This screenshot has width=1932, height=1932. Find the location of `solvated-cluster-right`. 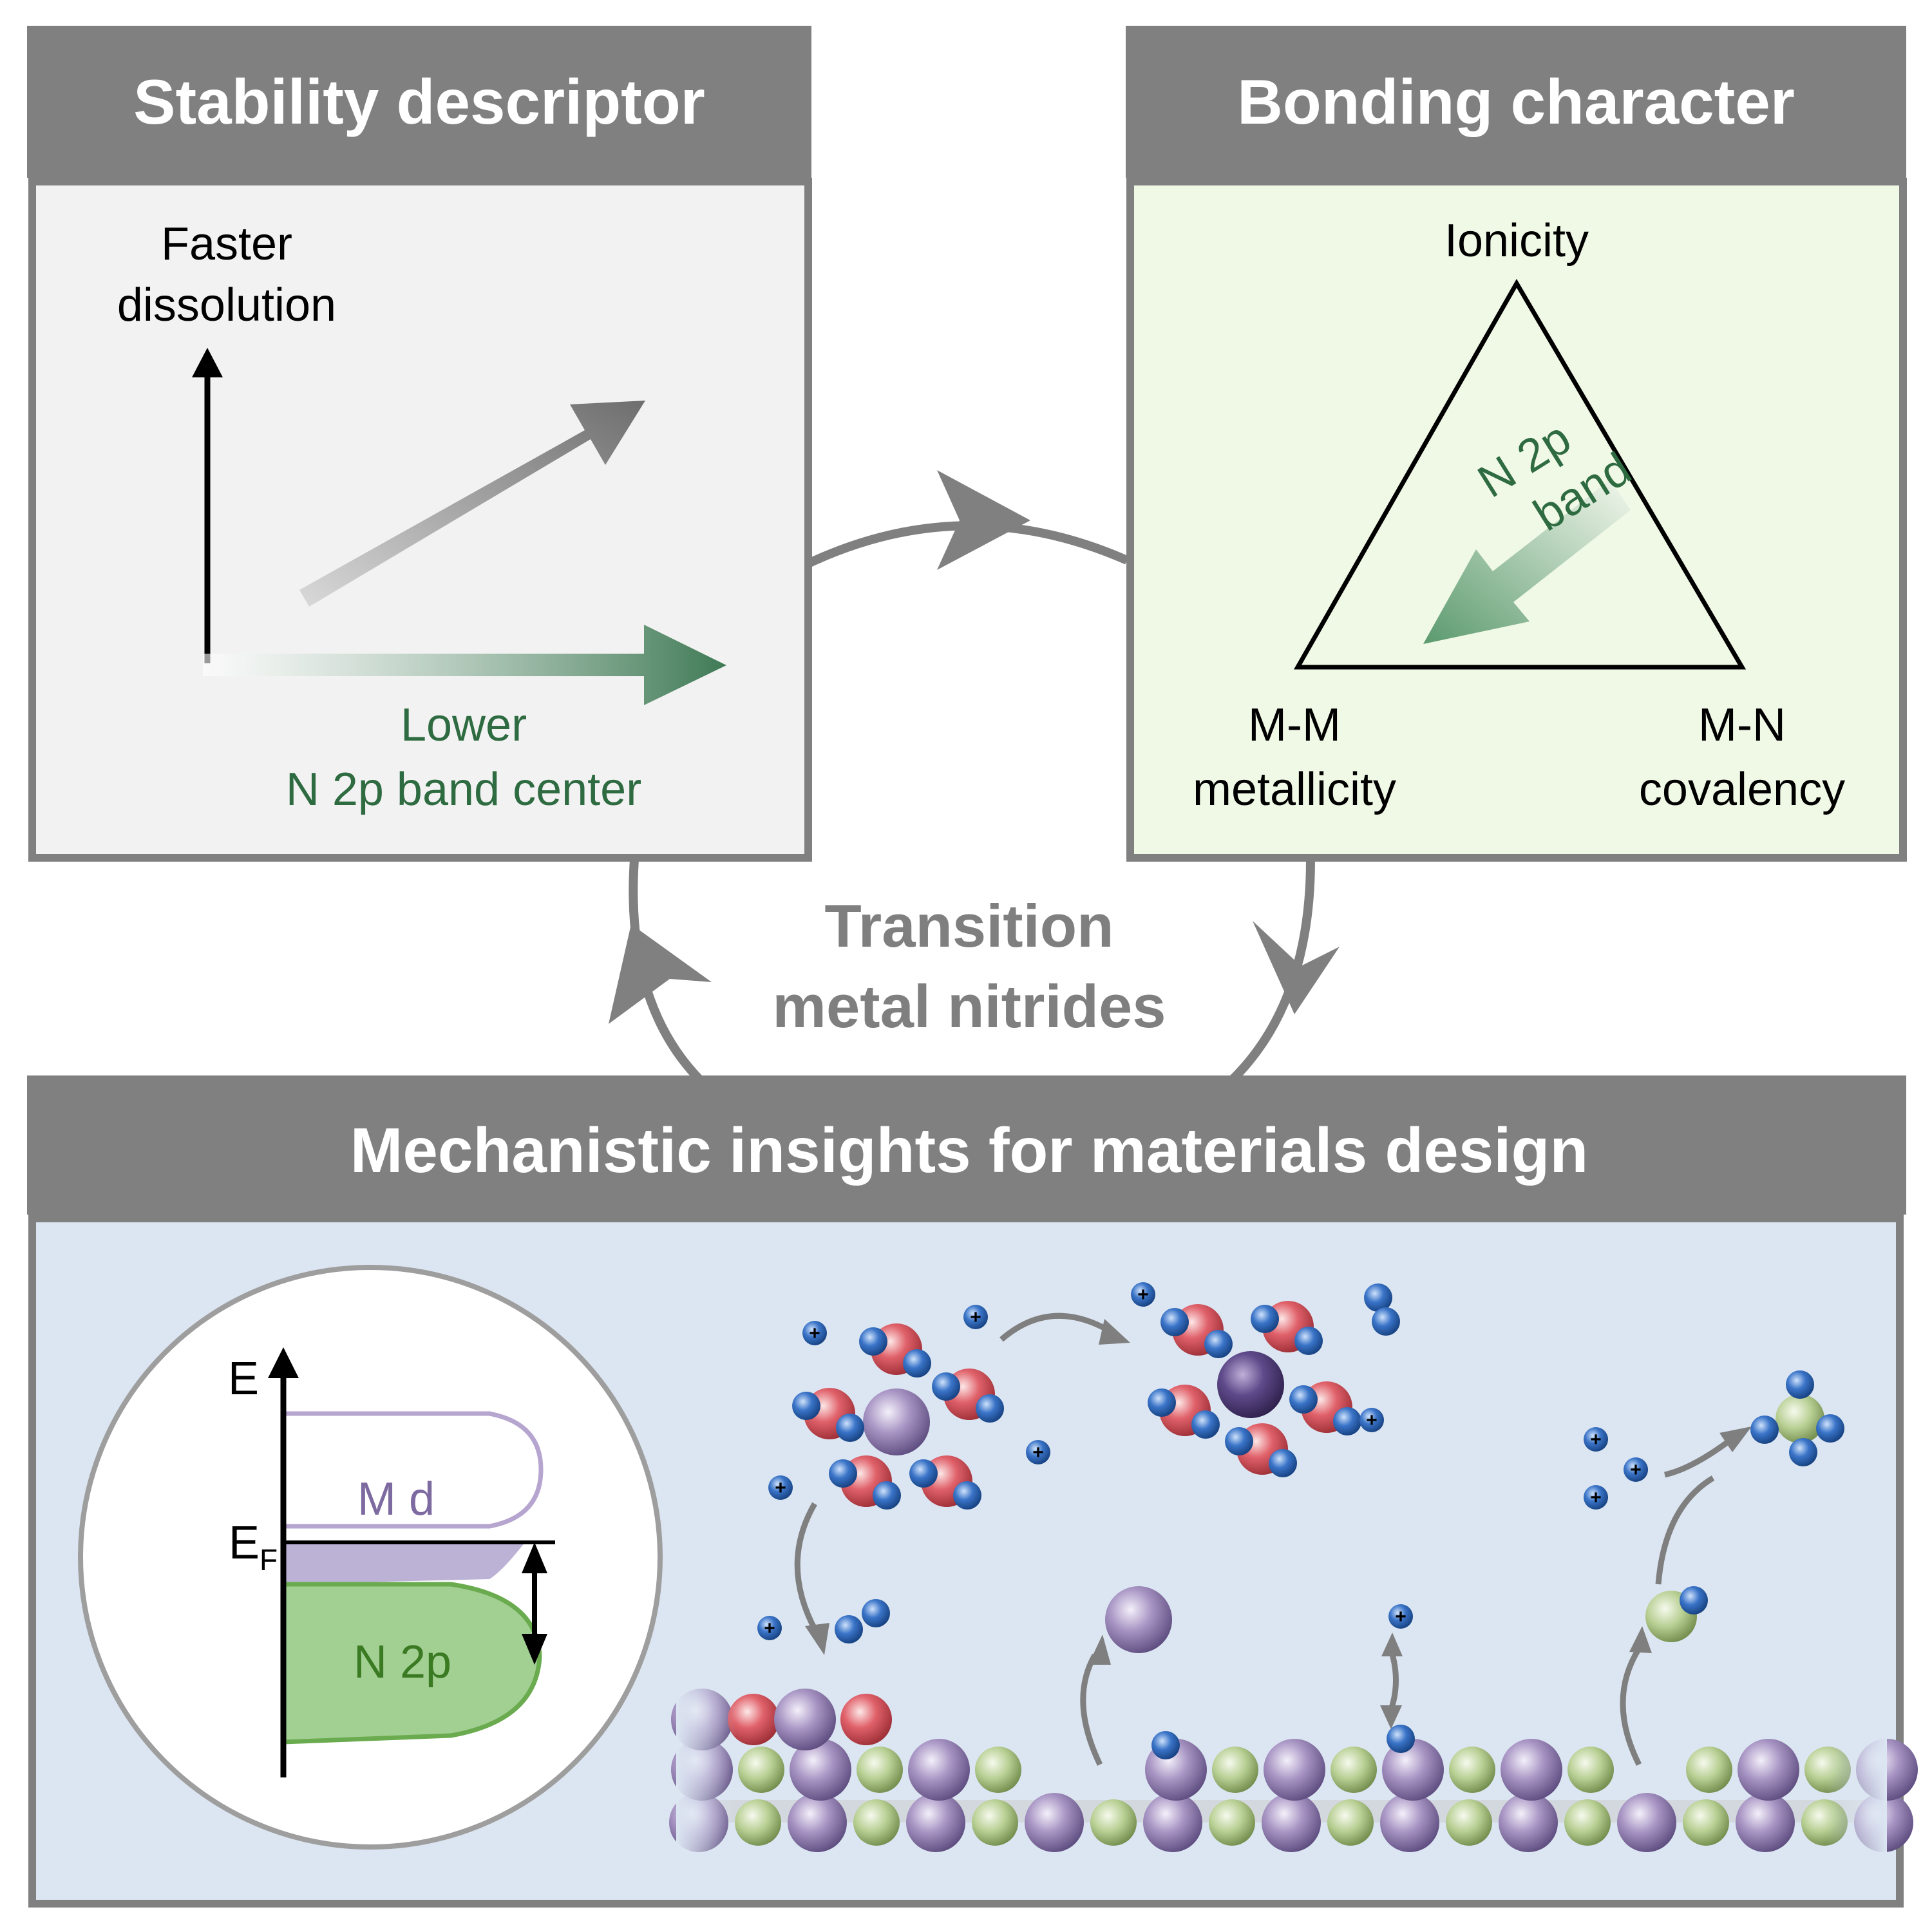

solvated-cluster-right is located at coordinates (1265, 1380).